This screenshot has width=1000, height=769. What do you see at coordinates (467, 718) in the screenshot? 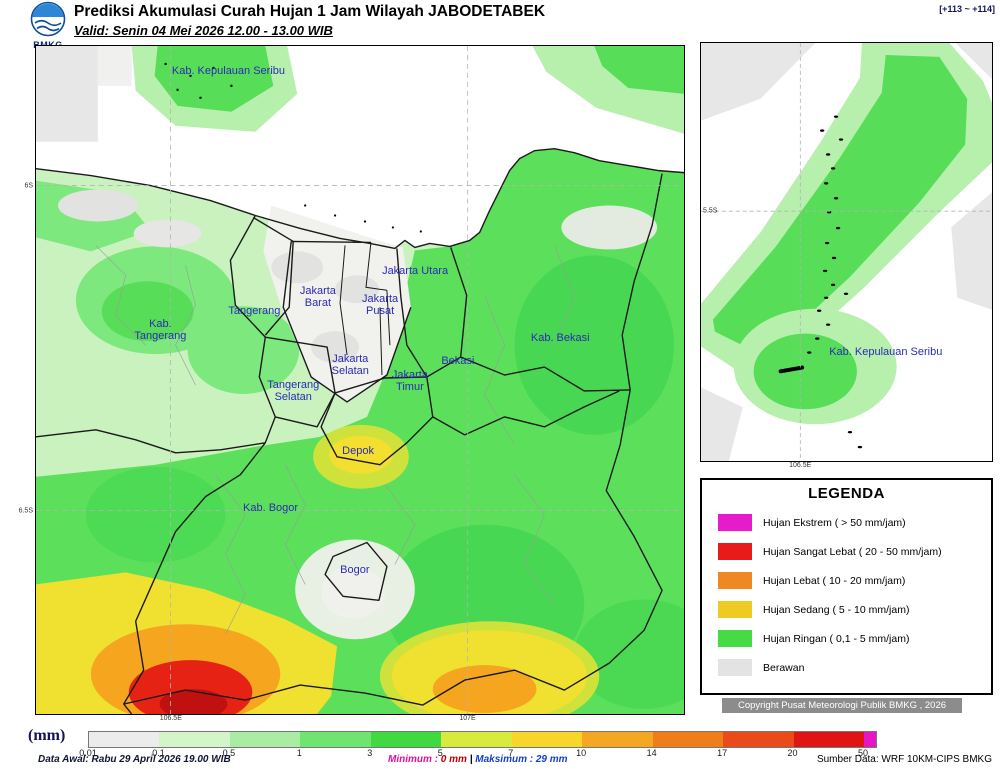
I see `lon-tick-label: 107E` at bounding box center [467, 718].